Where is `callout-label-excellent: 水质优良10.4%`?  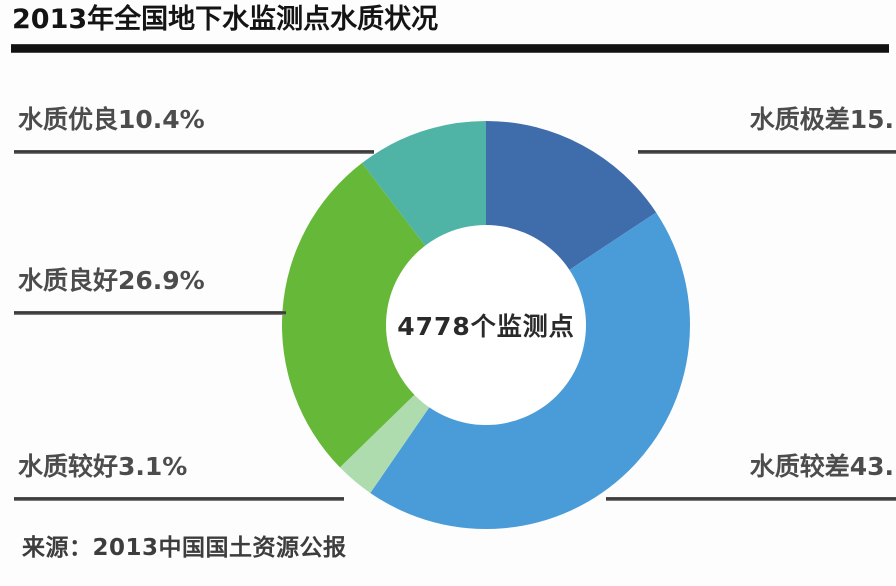 callout-label-excellent: 水质优良10.4% is located at coordinates (111, 119).